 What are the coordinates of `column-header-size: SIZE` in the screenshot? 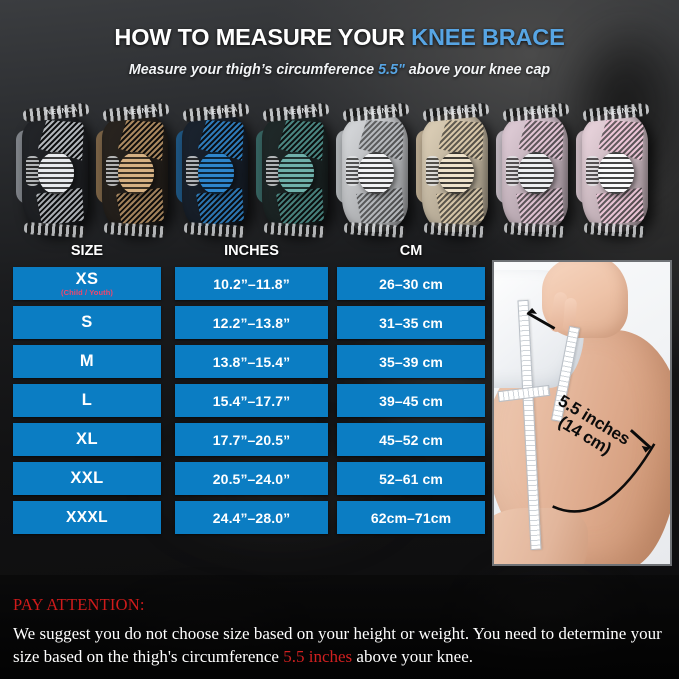 It's located at (87, 251).